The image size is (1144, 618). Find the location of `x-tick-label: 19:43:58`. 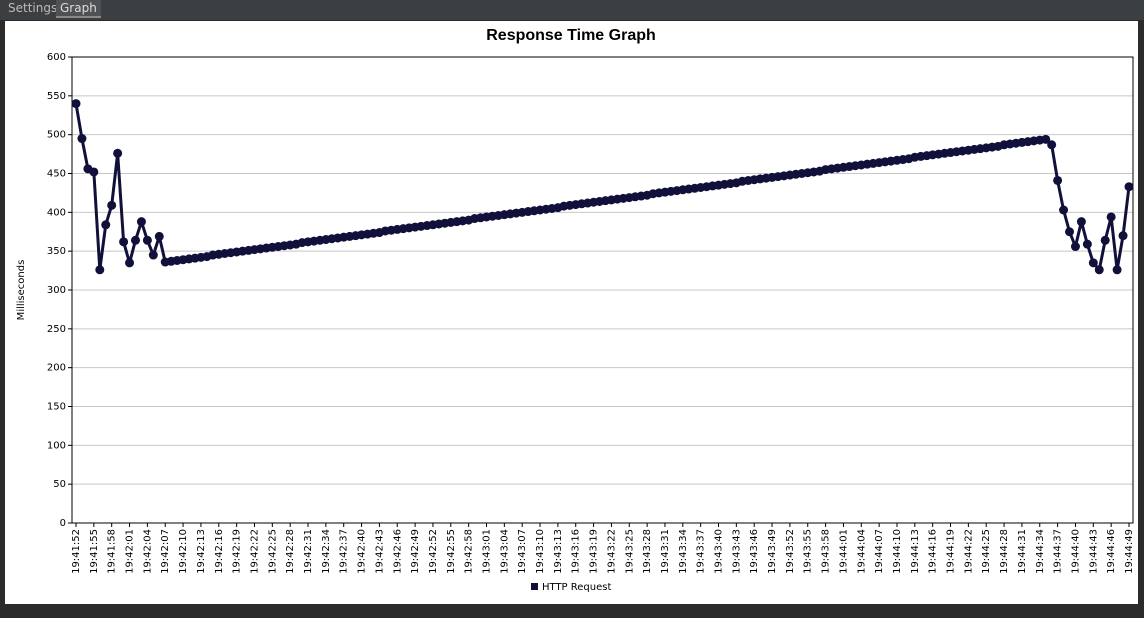

x-tick-label: 19:43:58 is located at coordinates (826, 551).